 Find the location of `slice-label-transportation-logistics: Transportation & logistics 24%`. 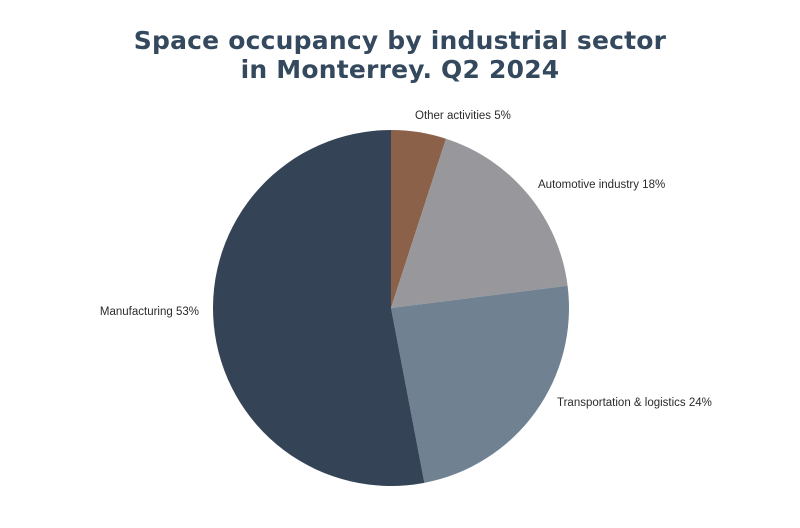

slice-label-transportation-logistics: Transportation & logistics 24% is located at coordinates (634, 403).